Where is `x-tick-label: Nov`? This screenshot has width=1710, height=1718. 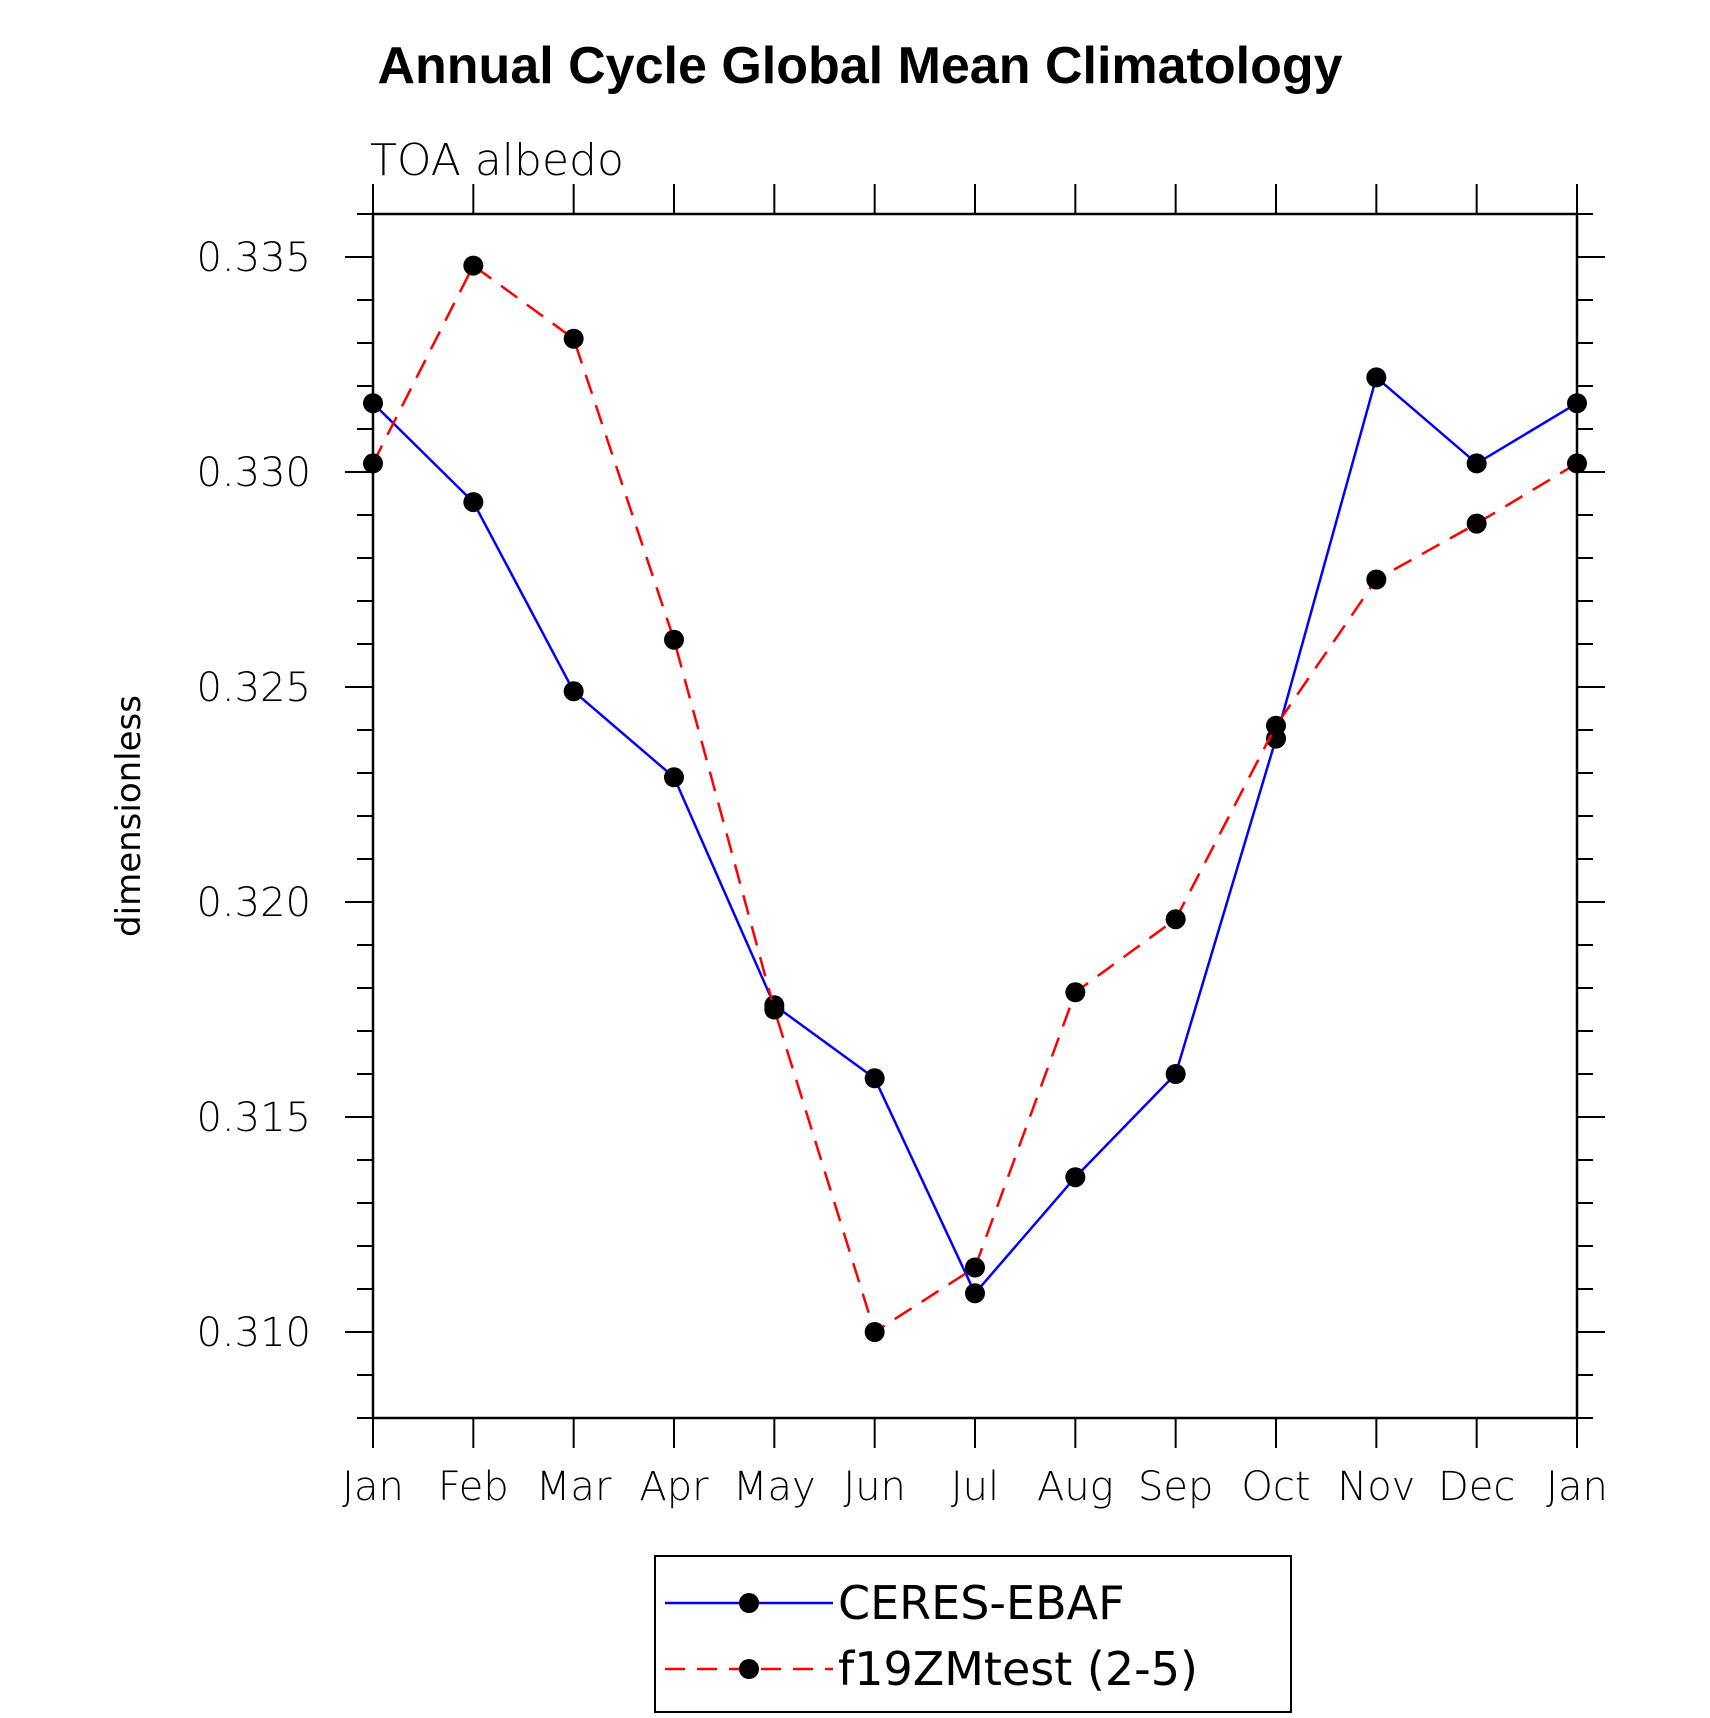 x-tick-label: Nov is located at coordinates (1376, 1487).